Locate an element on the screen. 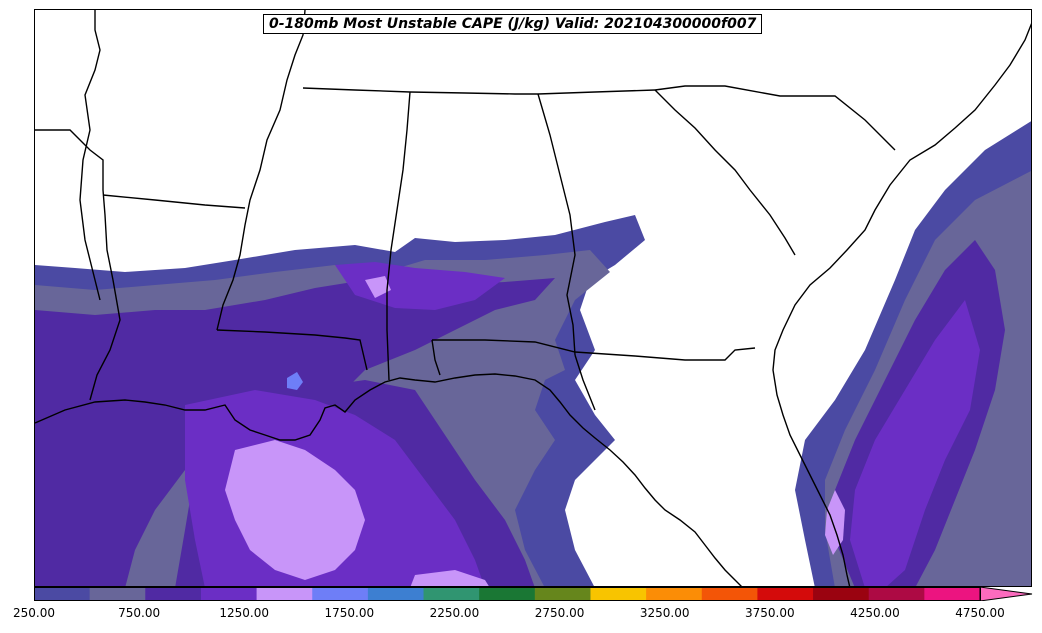 The height and width of the screenshot is (633, 1042). cape-band-1250-north is located at coordinates (378, 287).